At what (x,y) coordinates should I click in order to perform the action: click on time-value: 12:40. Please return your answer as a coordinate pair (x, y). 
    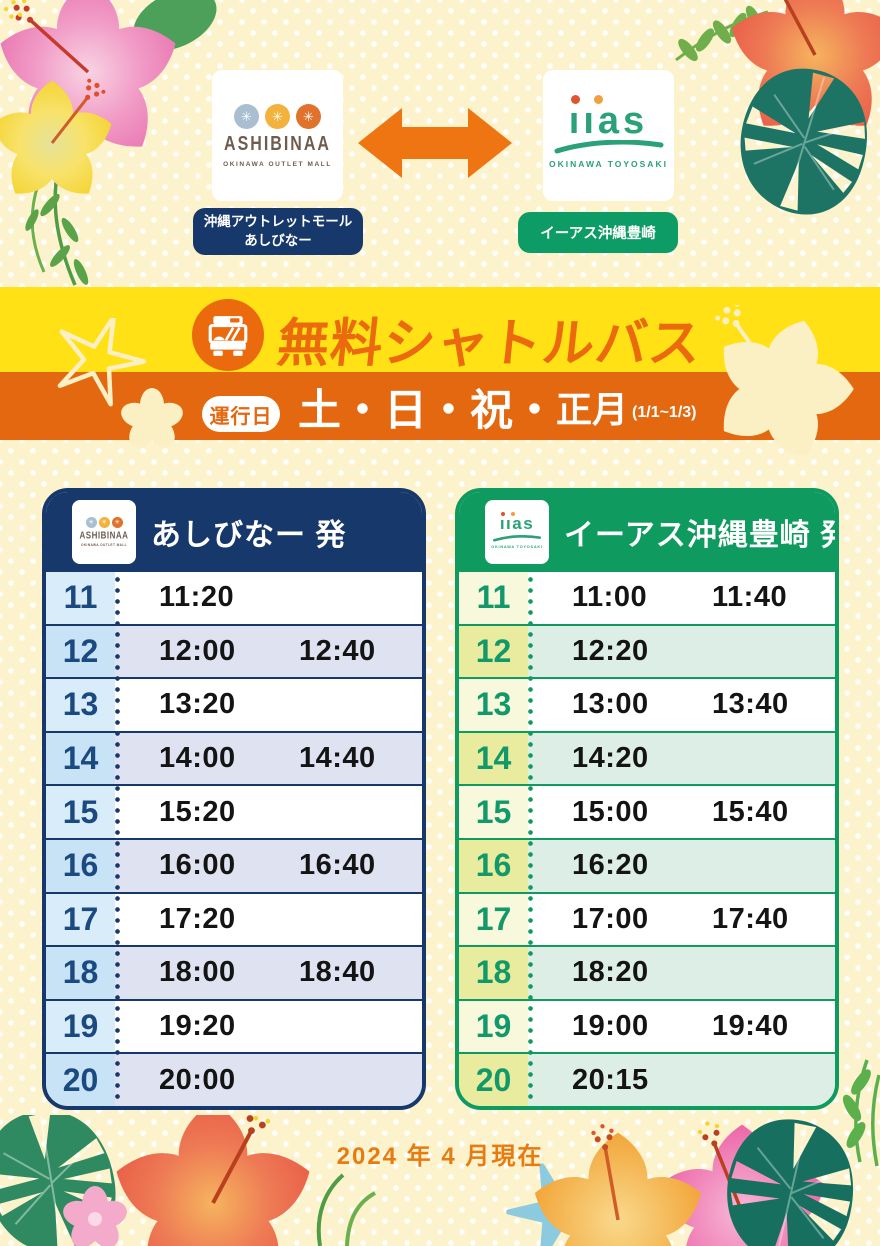
    Looking at the image, I should click on (337, 650).